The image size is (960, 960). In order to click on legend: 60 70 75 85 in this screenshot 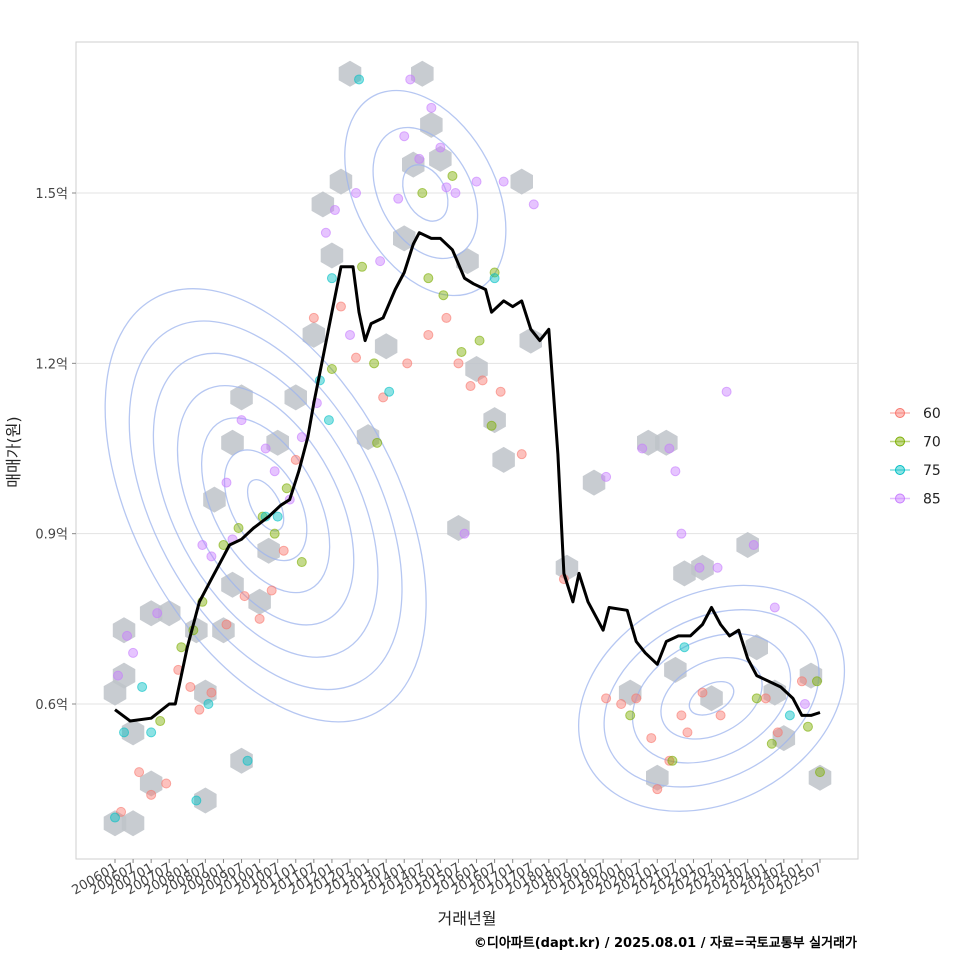, I will do `click(915, 457)`.